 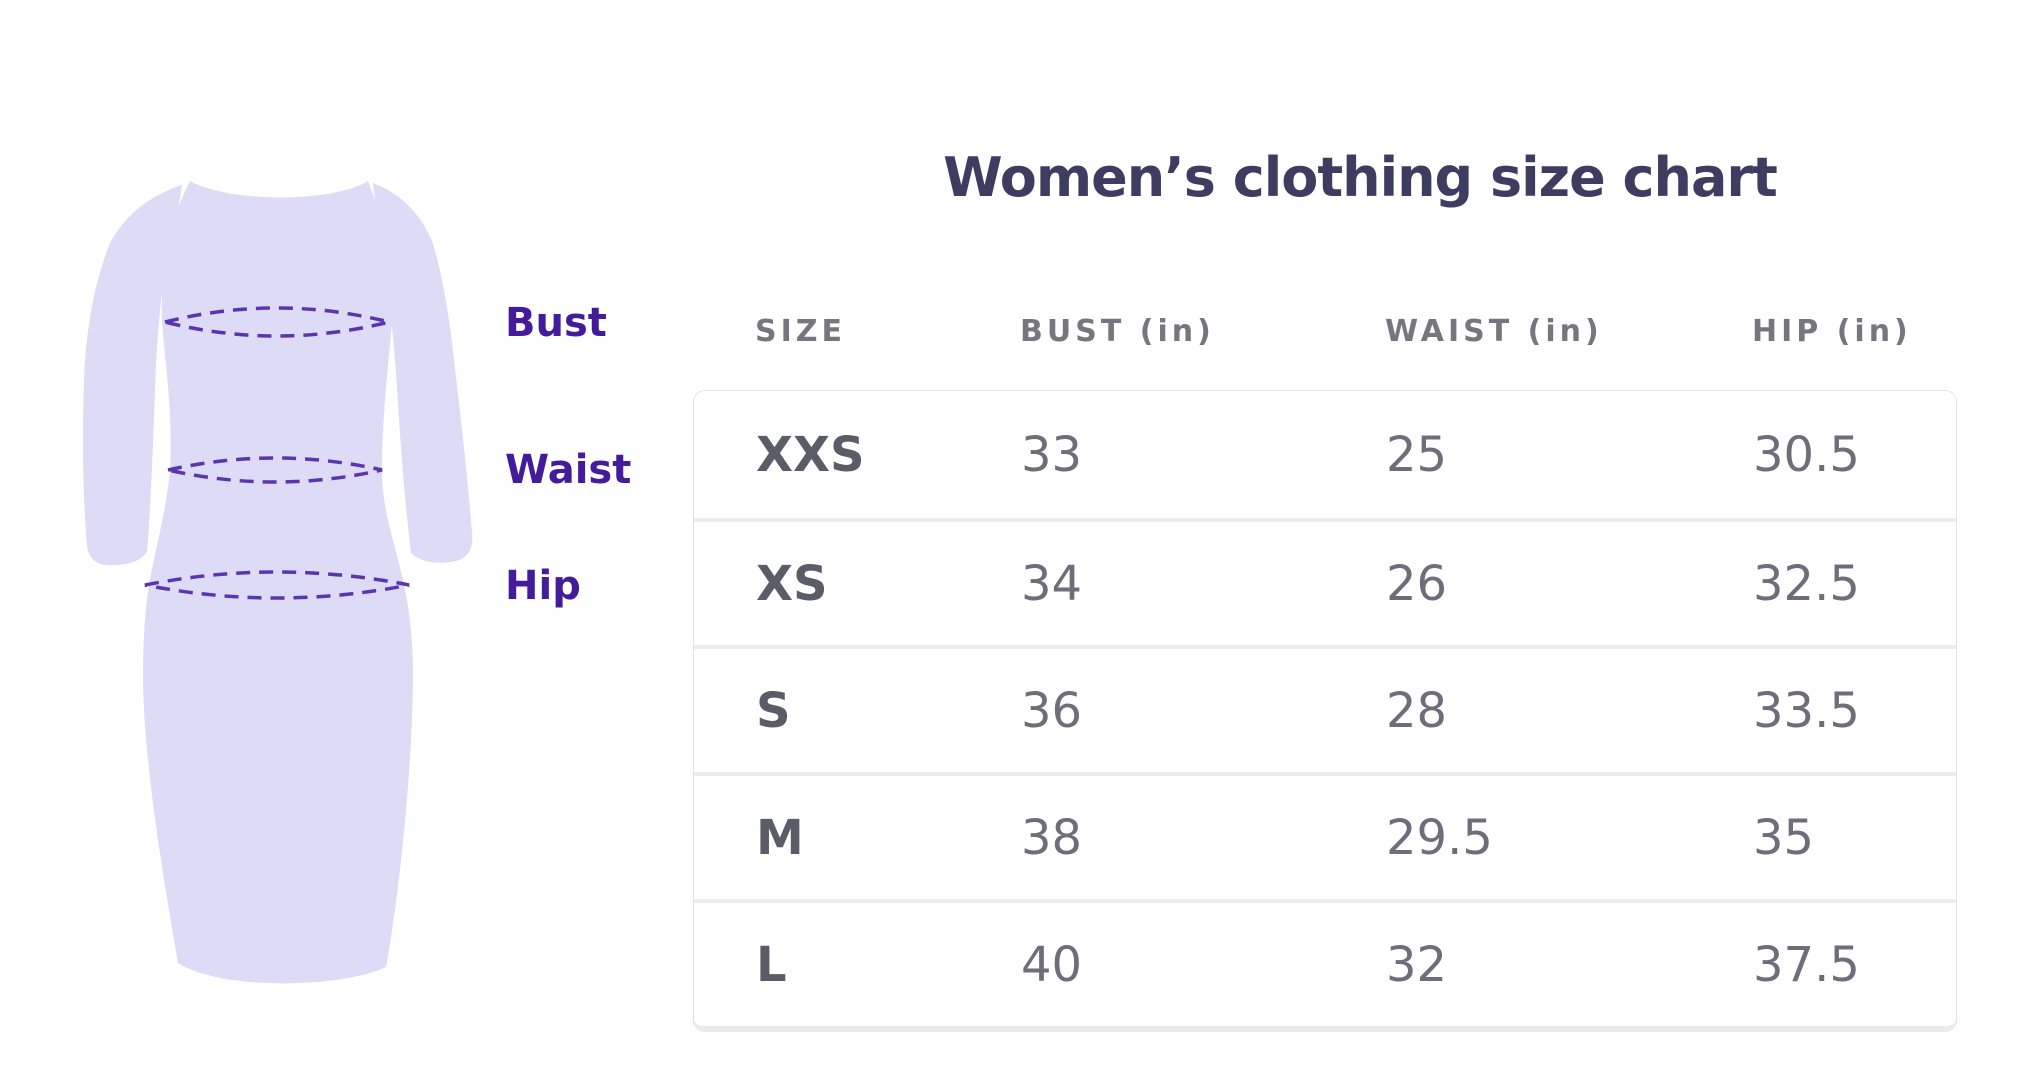 I want to click on table-row: XS 34 26 32.5, so click(x=1325, y=581).